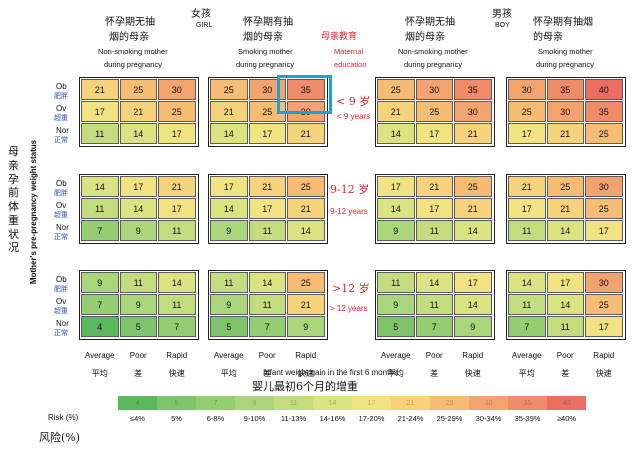 Image resolution: width=640 pixels, height=456 pixels. What do you see at coordinates (566, 418) in the screenshot?
I see `legend-range-label: ≥40%` at bounding box center [566, 418].